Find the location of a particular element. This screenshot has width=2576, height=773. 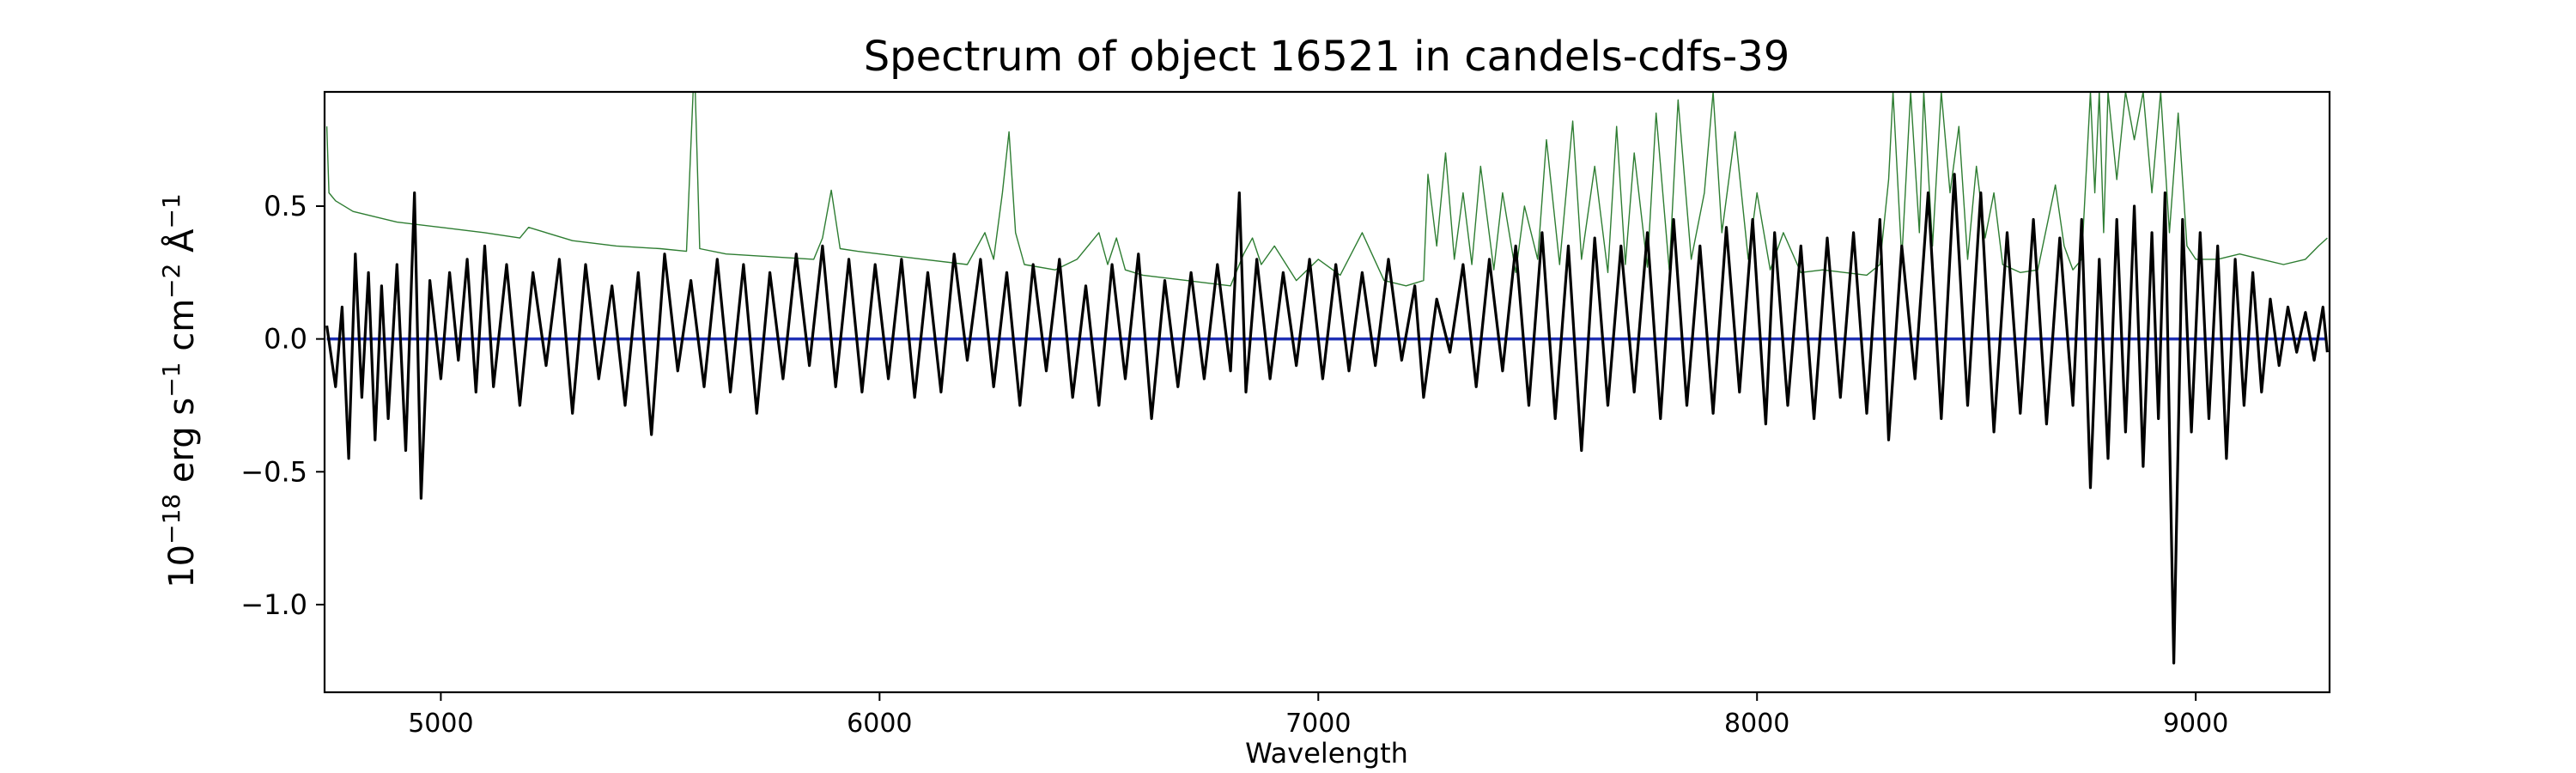

y-axis-label: 10−18 erg s−1 cm−2 Å−1 is located at coordinates (180, 390).